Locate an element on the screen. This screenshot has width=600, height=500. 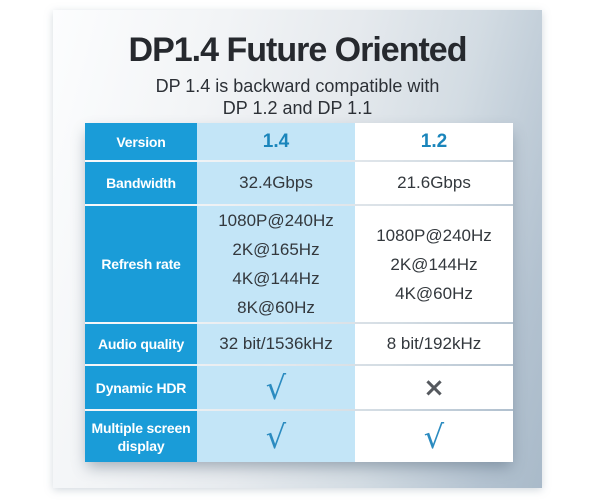
dp12-value-cell: × is located at coordinates (434, 387).